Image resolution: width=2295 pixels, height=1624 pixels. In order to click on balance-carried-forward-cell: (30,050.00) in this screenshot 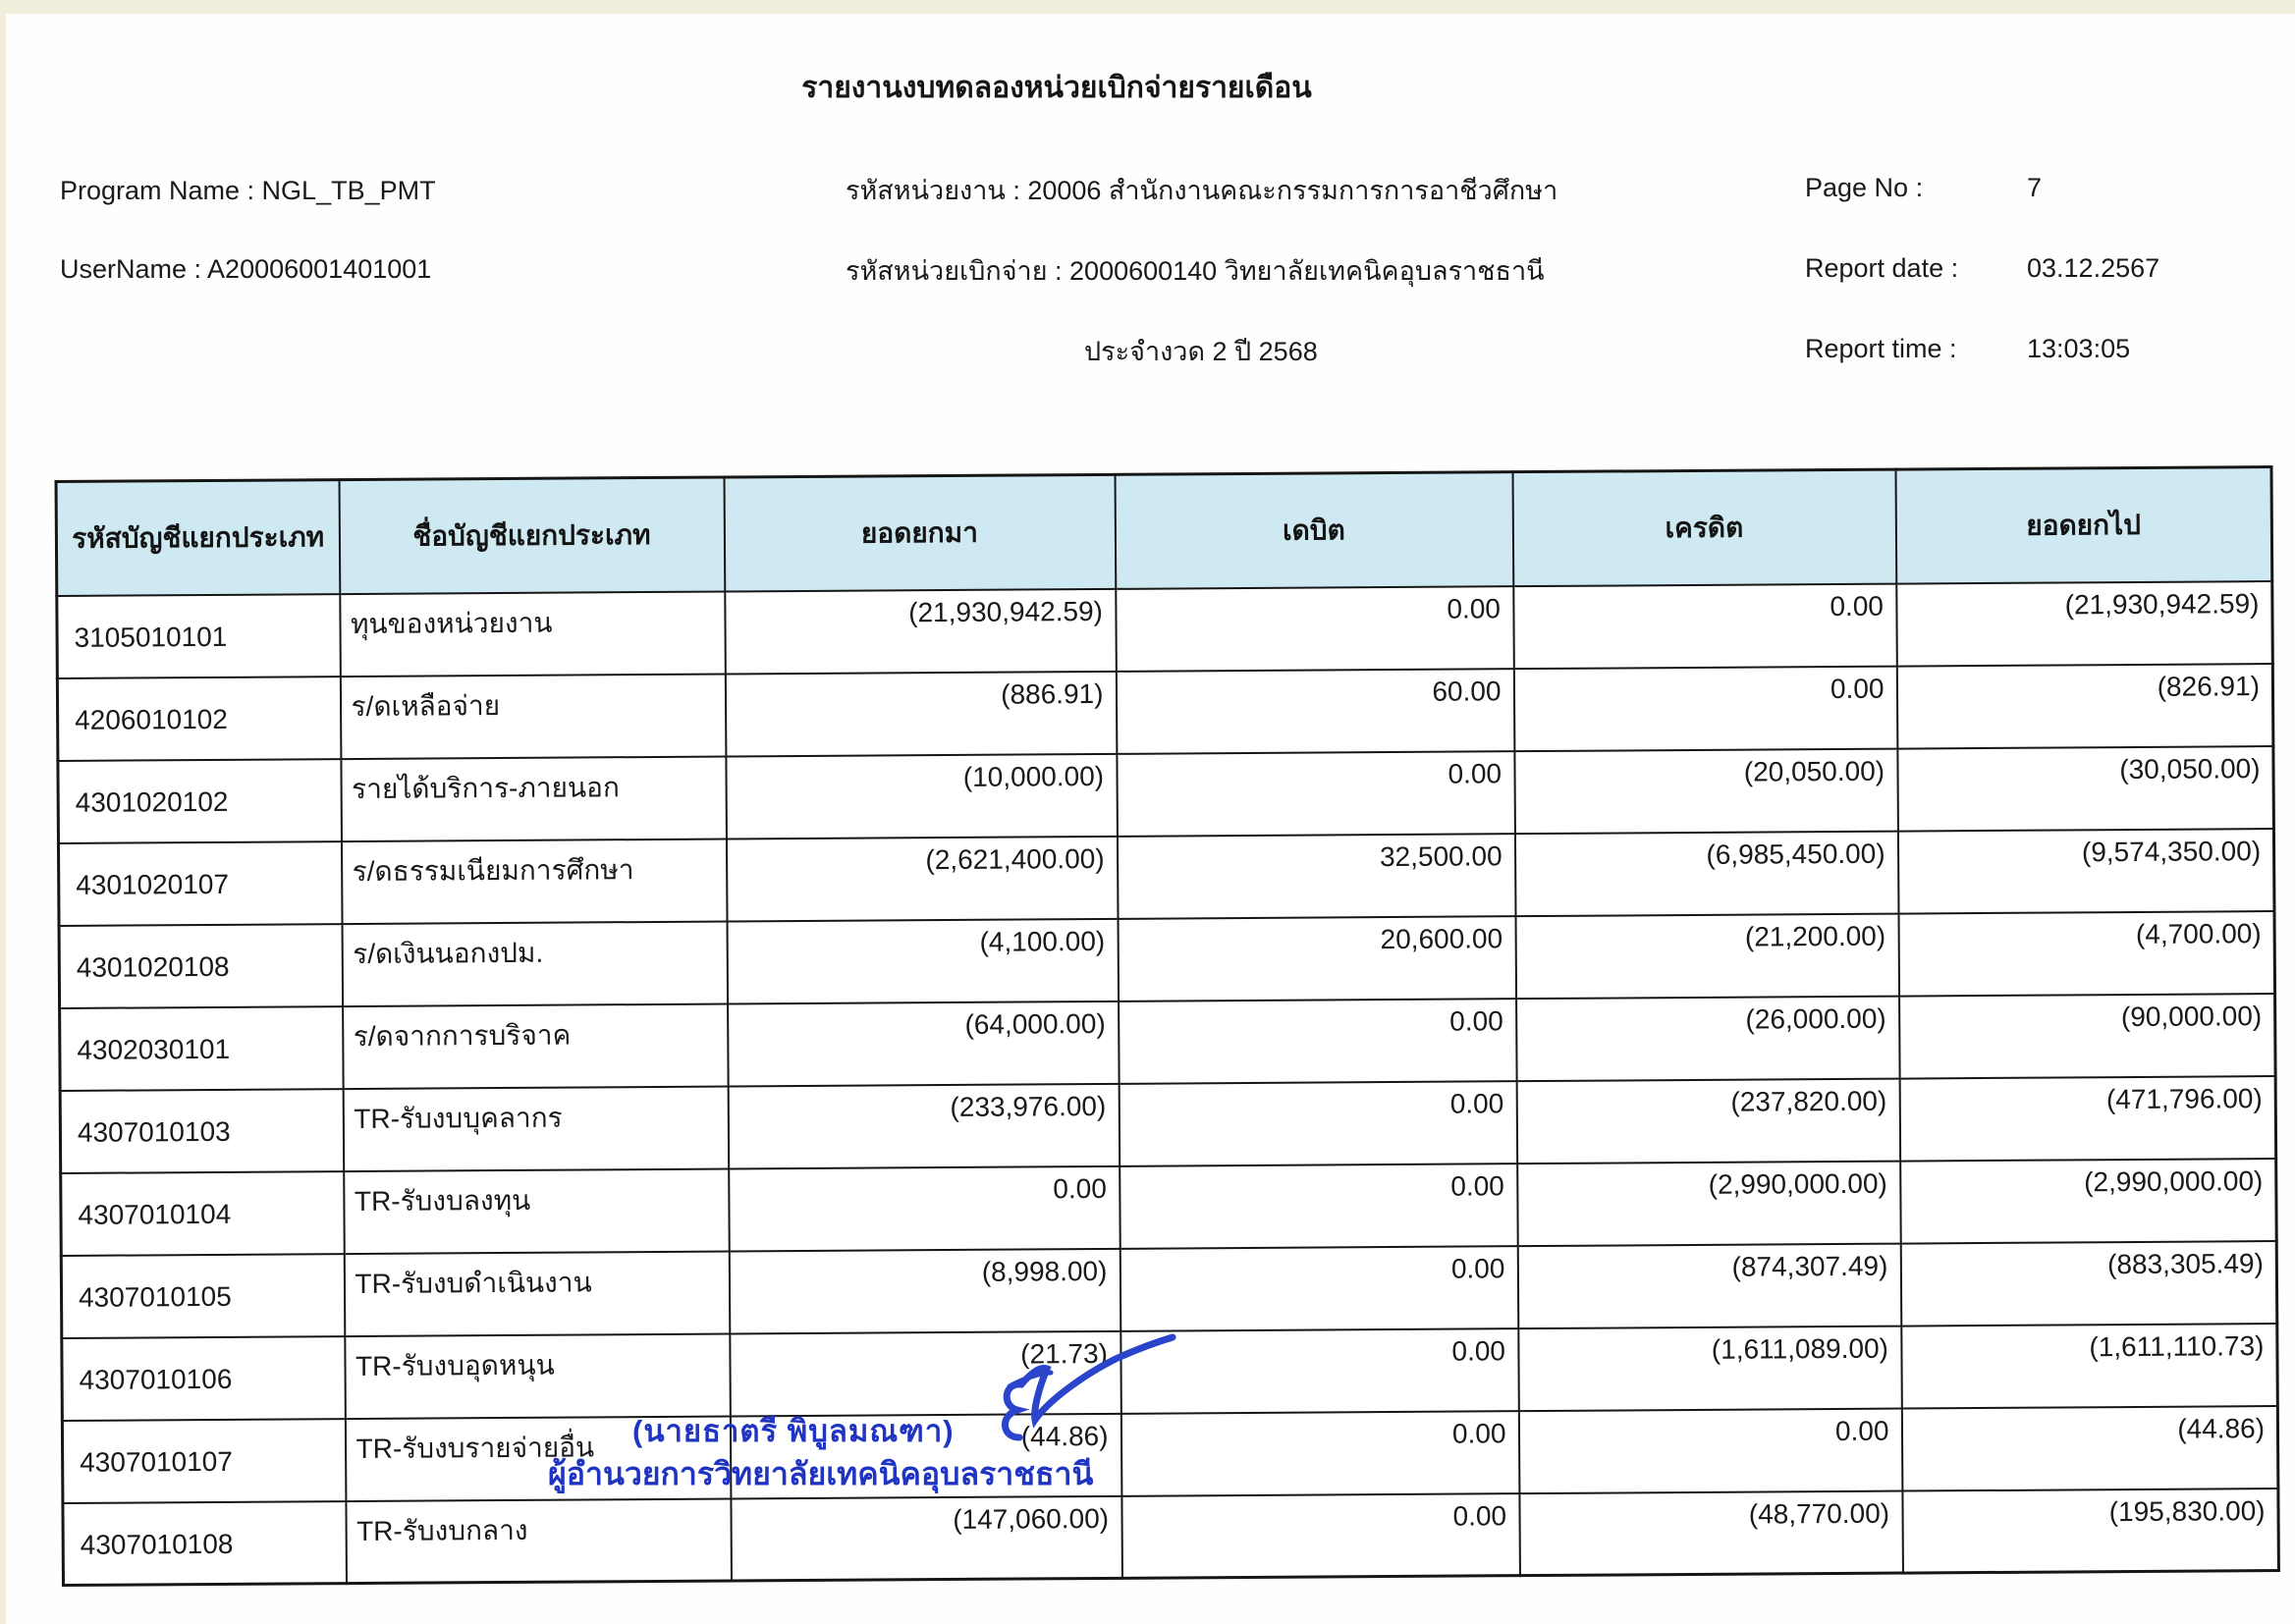, I will do `click(2085, 788)`.